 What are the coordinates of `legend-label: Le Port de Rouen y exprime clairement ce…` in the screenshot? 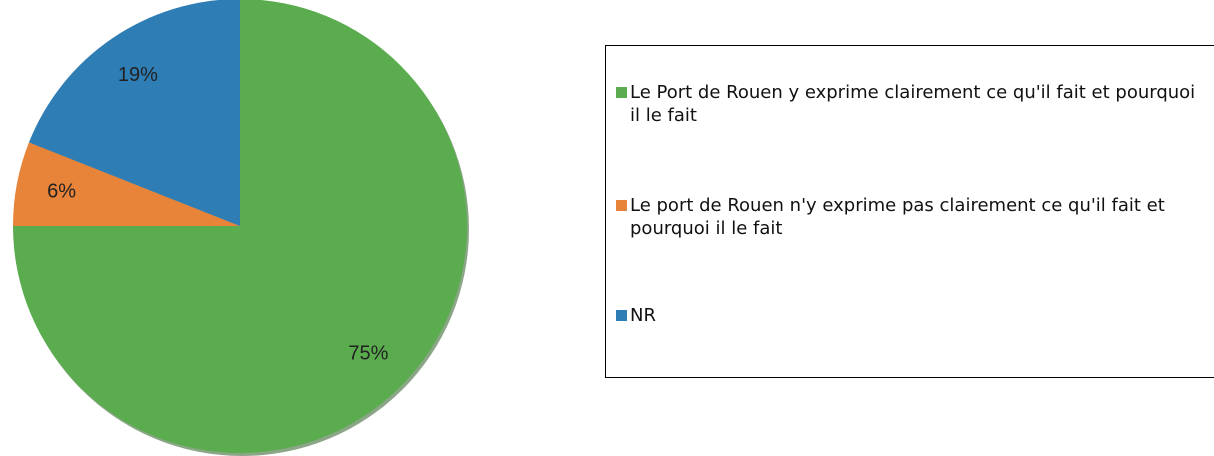 It's located at (913, 104).